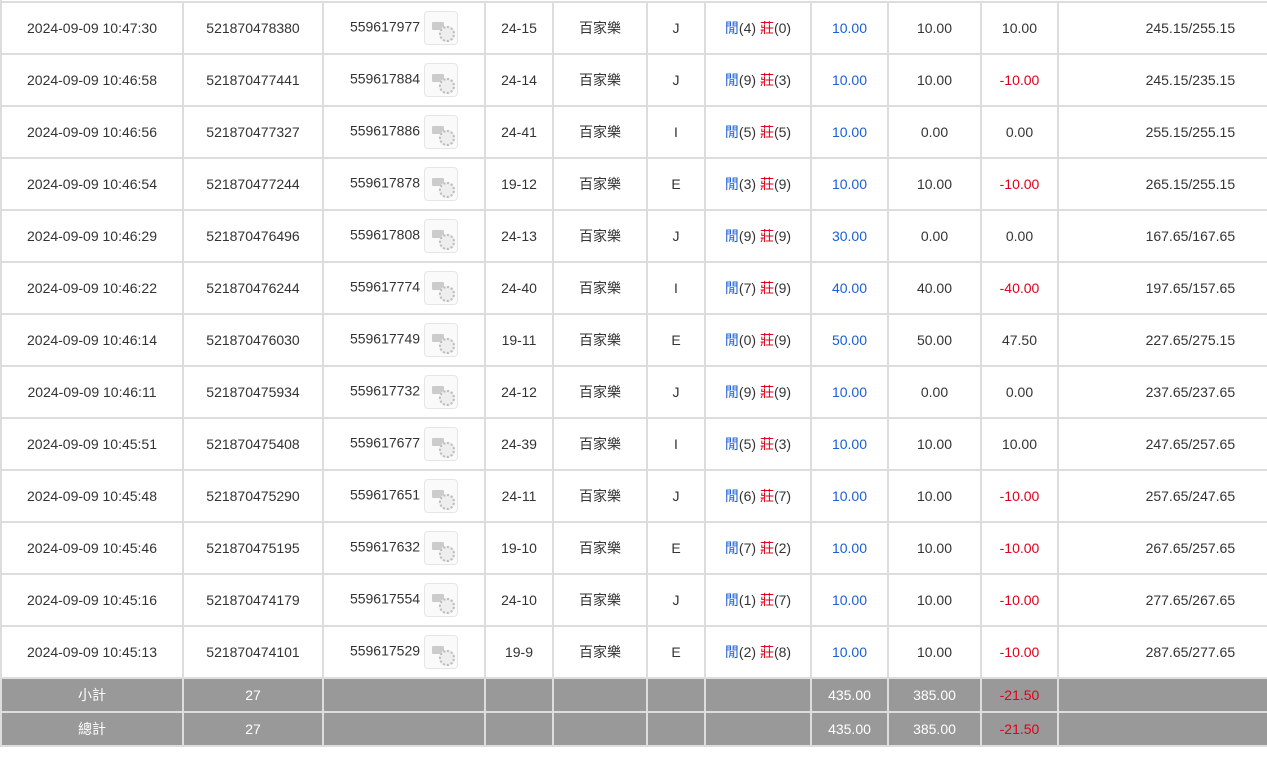  What do you see at coordinates (385, 78) in the screenshot?
I see `round-id: 559617884` at bounding box center [385, 78].